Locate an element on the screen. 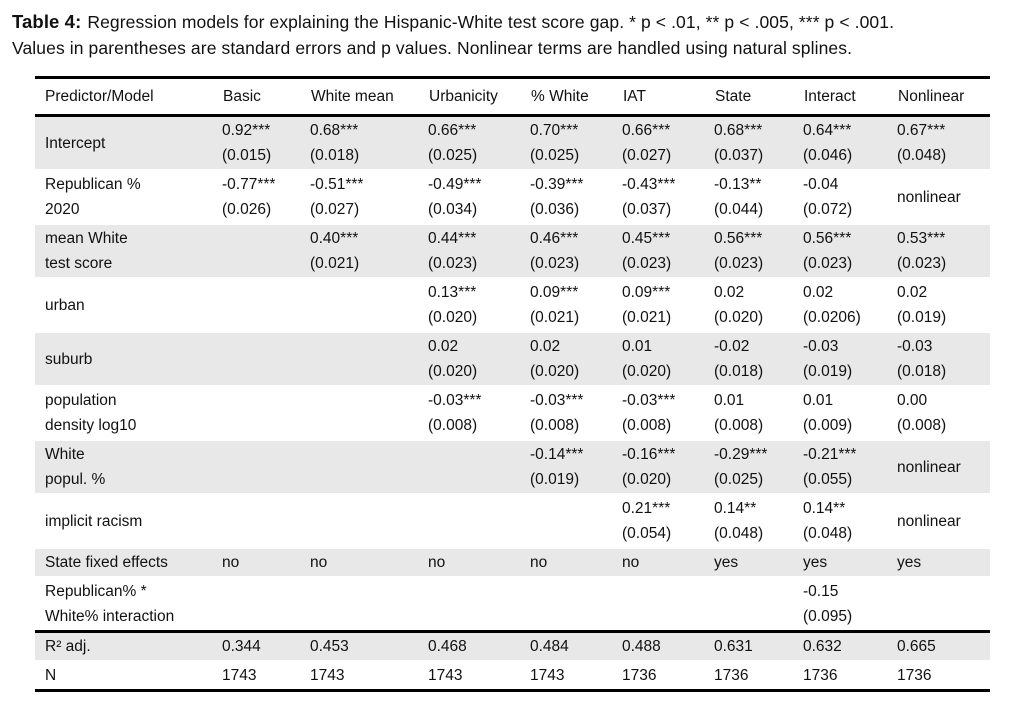  caption-label: Table 4: is located at coordinates (47, 21).